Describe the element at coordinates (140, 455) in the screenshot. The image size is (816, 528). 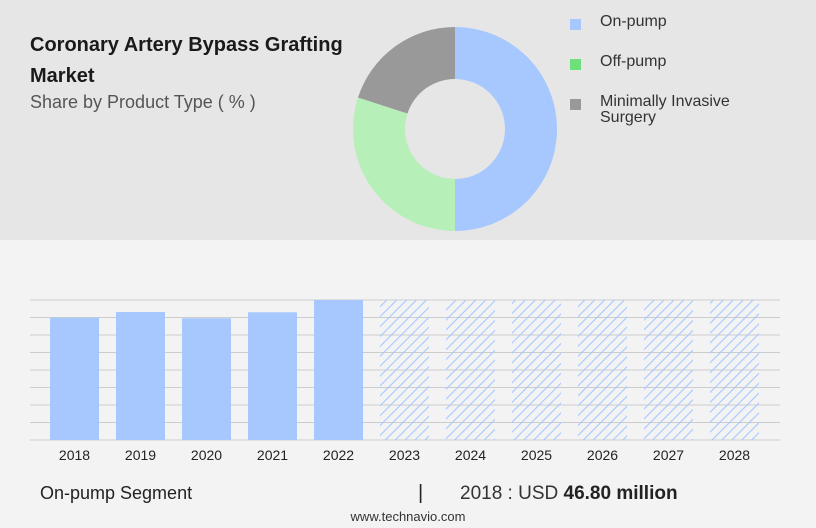
I see `x-tick-label: 2019` at that location.